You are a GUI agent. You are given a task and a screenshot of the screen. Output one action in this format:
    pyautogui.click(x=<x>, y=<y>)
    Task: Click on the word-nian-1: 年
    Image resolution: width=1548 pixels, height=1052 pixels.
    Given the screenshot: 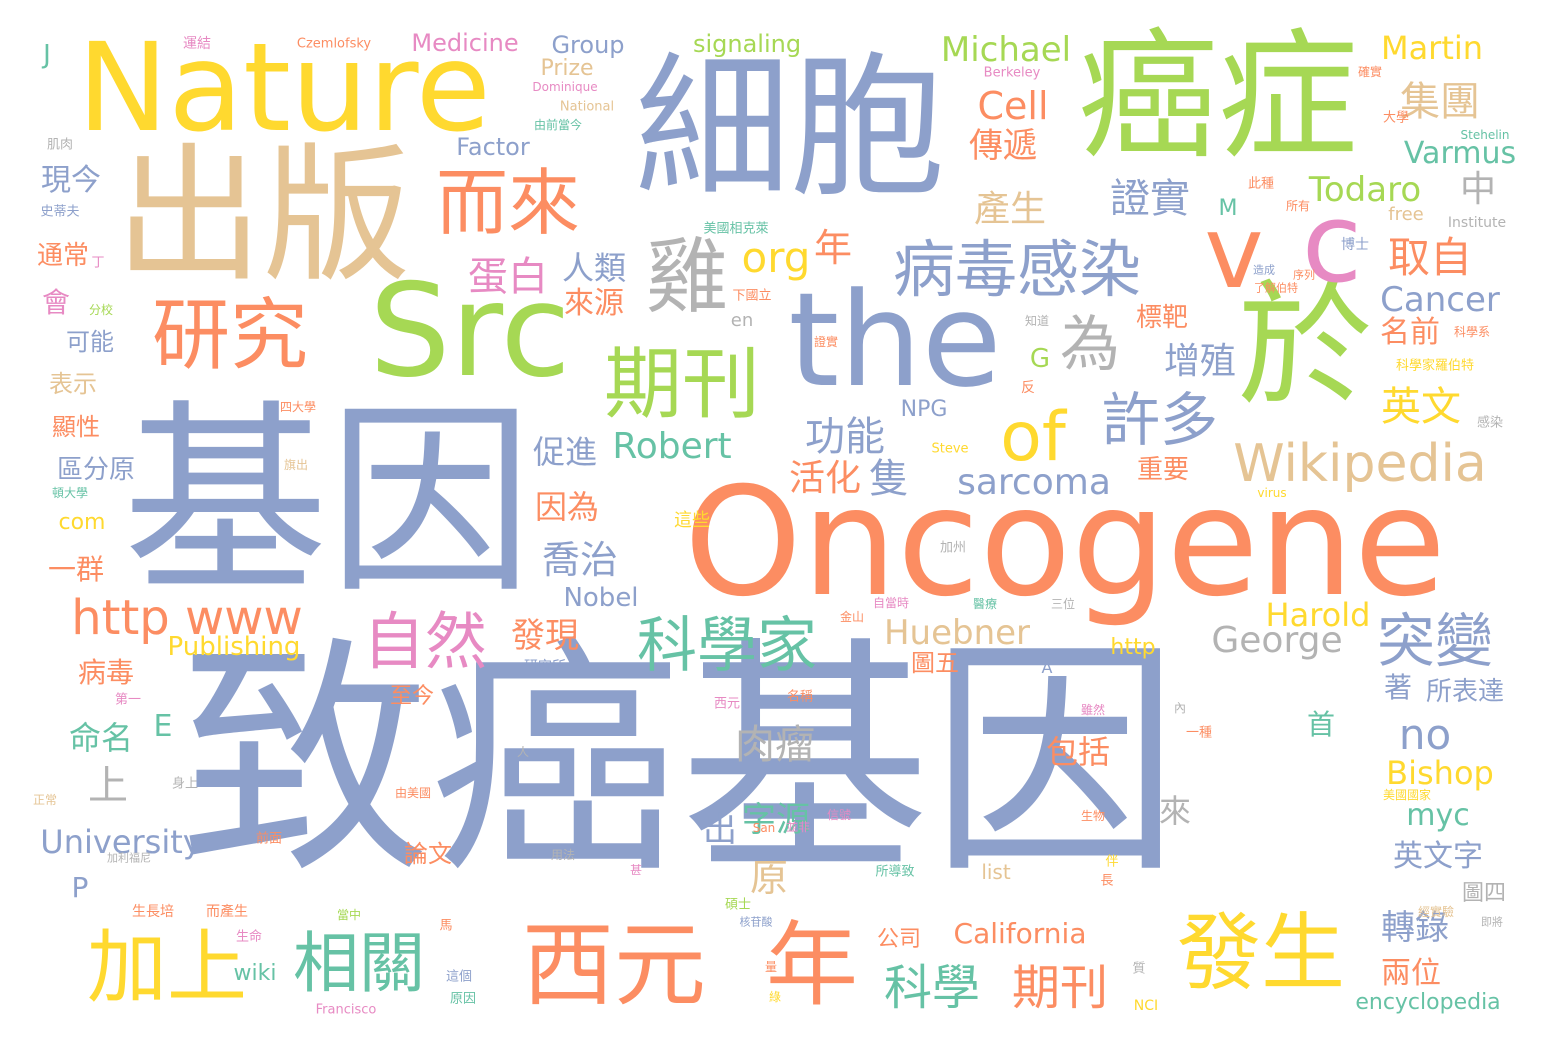 What is the action you would take?
    pyautogui.click(x=812, y=965)
    